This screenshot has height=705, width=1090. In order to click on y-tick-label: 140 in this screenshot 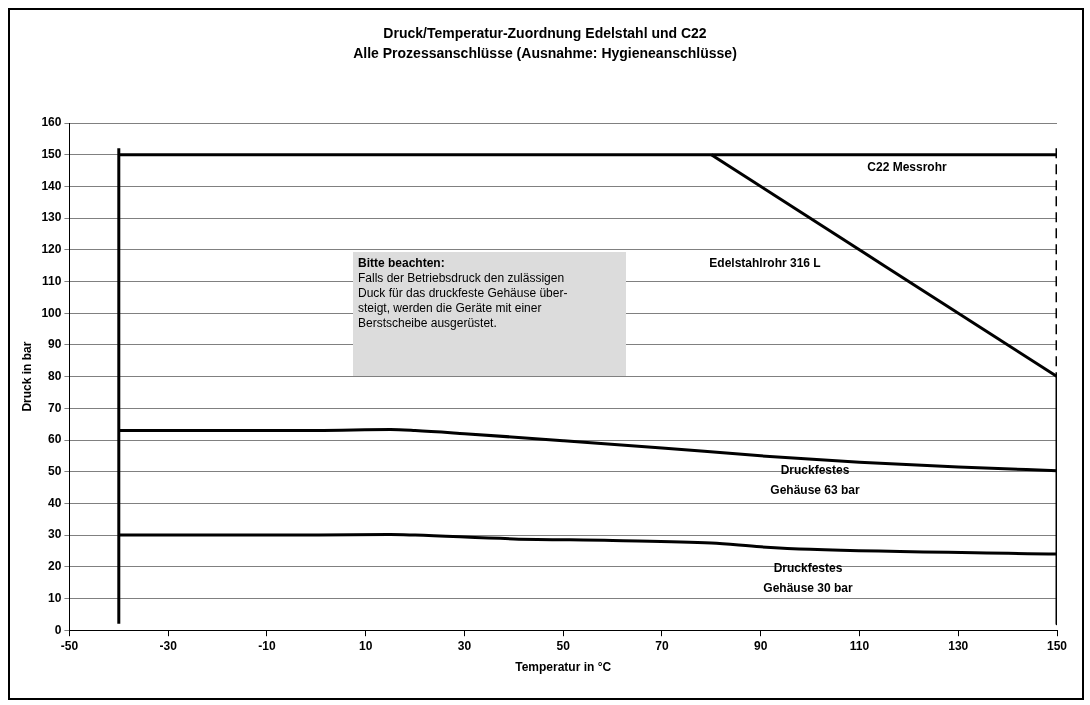, I will do `click(51, 185)`.